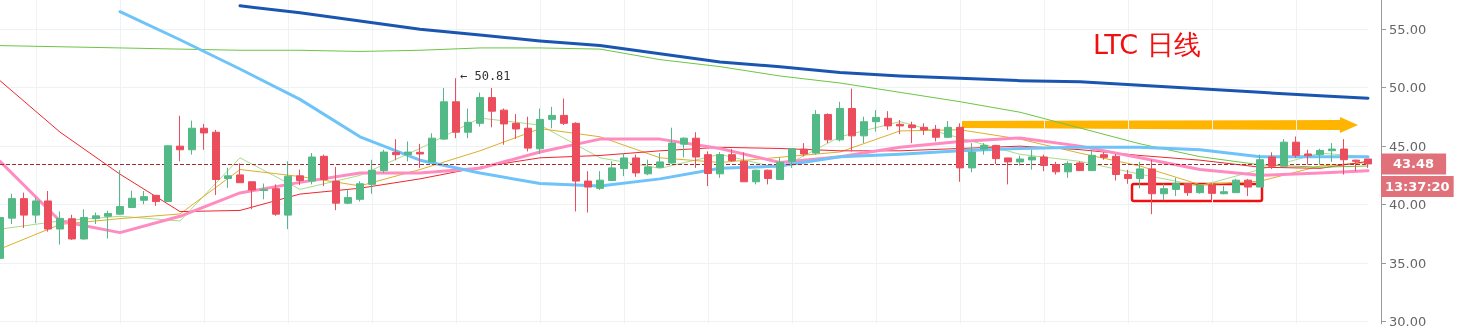  What do you see at coordinates (1417, 186) in the screenshot?
I see `text: 13:37:20` at bounding box center [1417, 186].